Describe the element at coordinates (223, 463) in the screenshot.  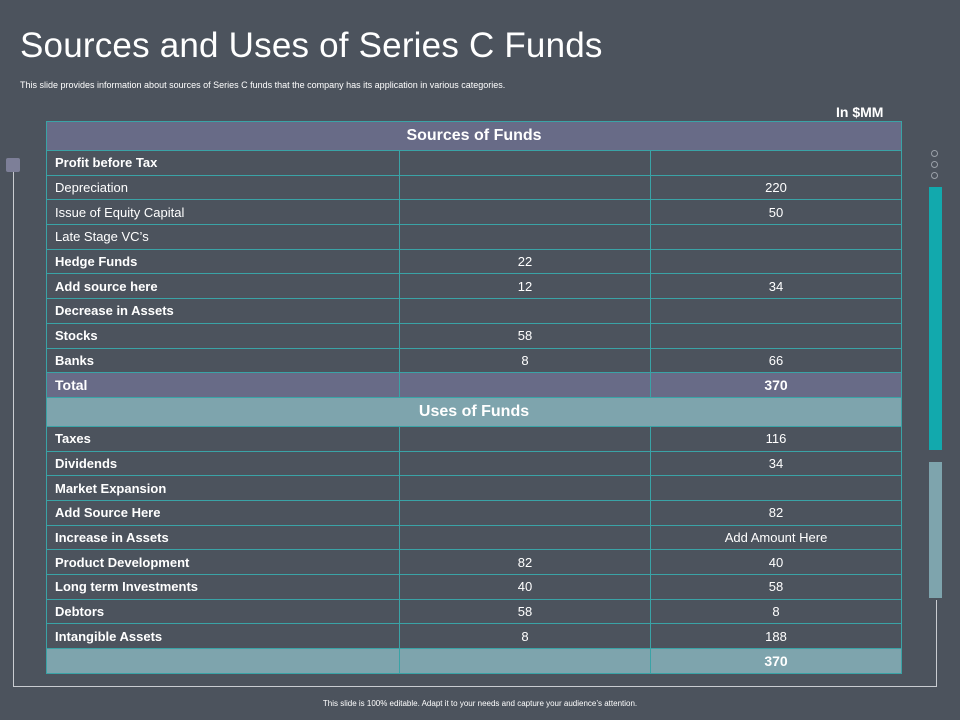
I see `row-label: Dividends` at that location.